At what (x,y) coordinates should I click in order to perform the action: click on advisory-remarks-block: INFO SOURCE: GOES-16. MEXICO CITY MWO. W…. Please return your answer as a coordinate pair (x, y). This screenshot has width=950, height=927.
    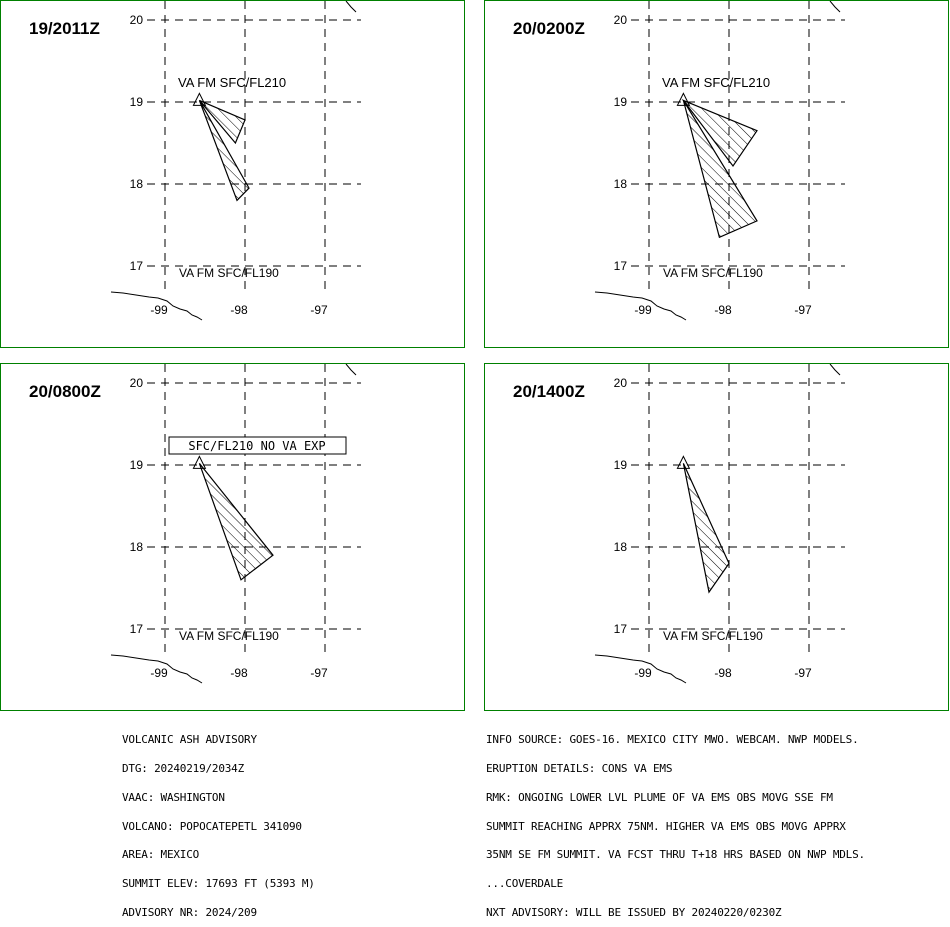
    Looking at the image, I should click on (675, 821).